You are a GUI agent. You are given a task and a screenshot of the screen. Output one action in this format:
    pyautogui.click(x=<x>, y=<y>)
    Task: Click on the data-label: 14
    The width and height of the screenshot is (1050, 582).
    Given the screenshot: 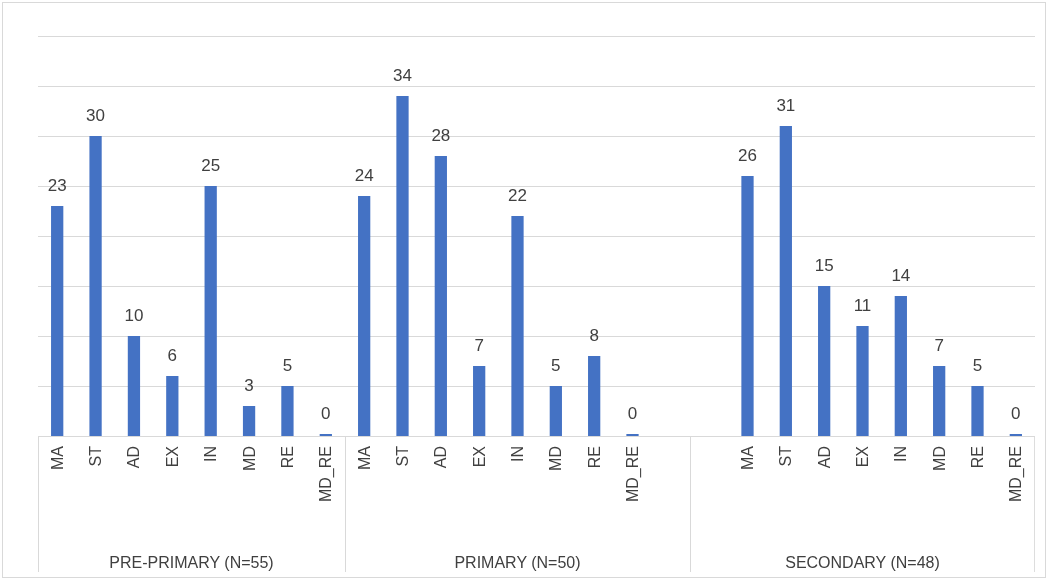 What is the action you would take?
    pyautogui.click(x=901, y=275)
    